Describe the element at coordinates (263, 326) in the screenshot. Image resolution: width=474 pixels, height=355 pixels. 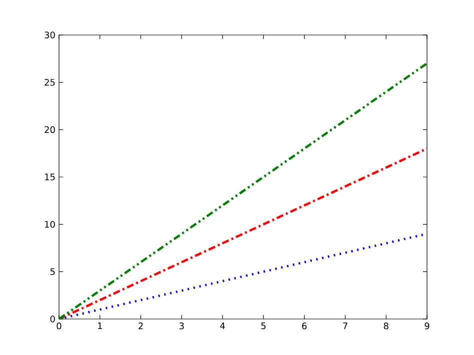
I see `x-tick-label: 5` at that location.